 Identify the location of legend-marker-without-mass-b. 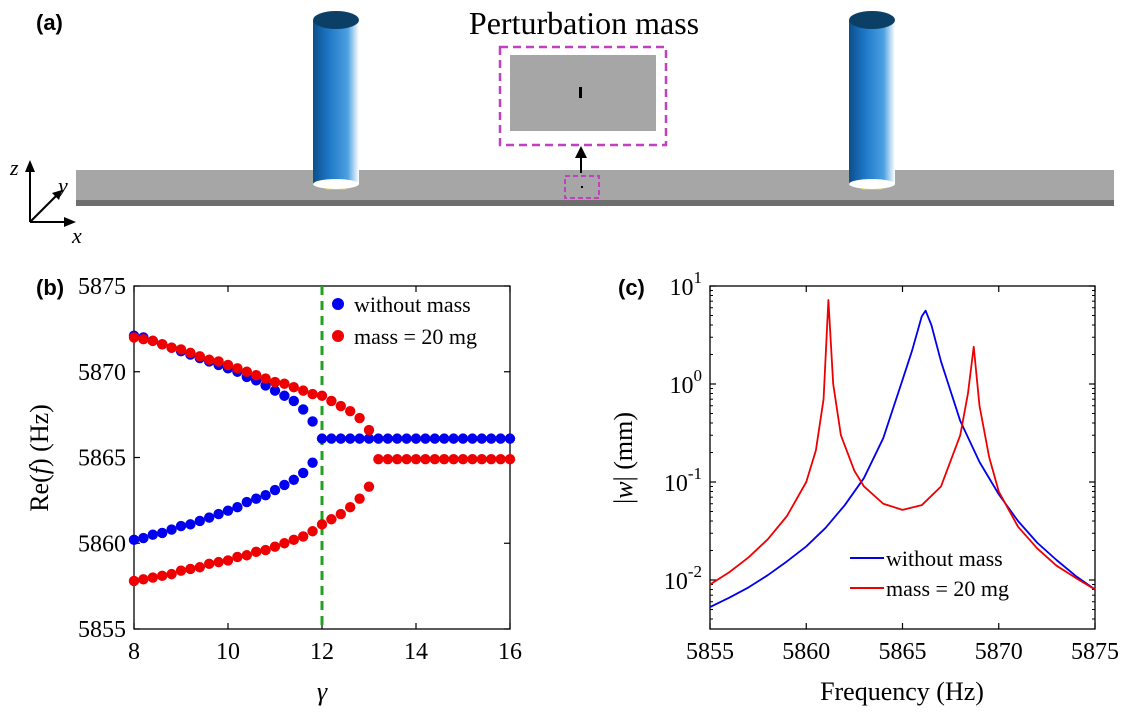
(338, 304).